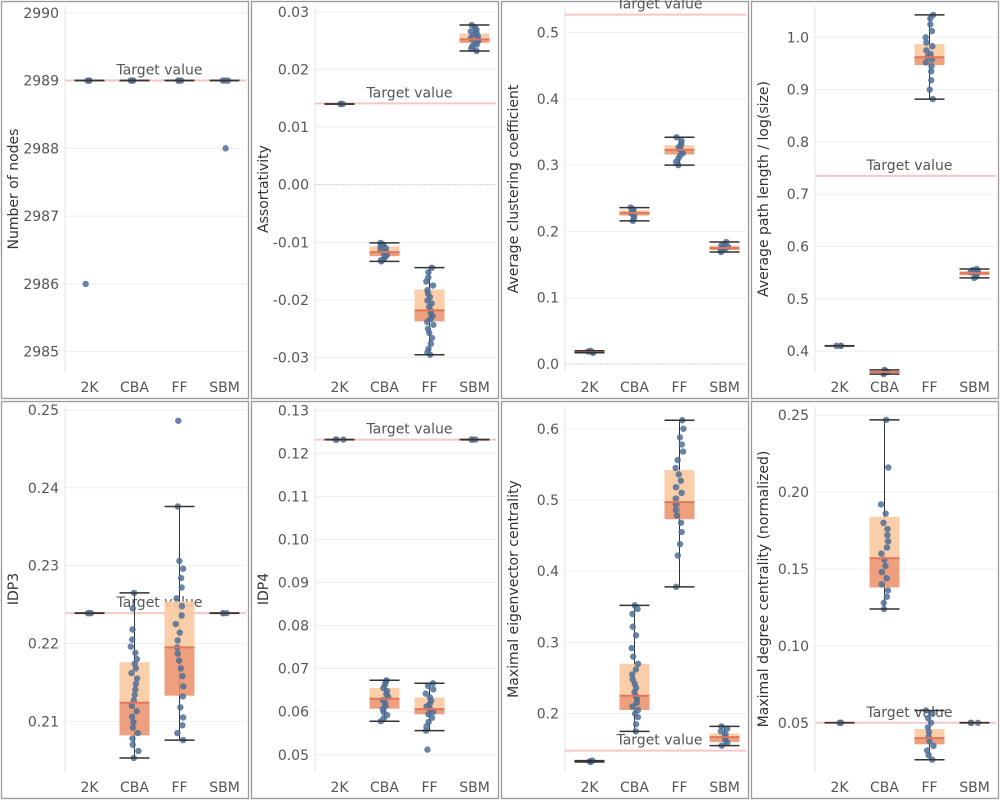 Image resolution: width=1000 pixels, height=800 pixels. What do you see at coordinates (14, 589) in the screenshot?
I see `y-axis-label: IDP3` at bounding box center [14, 589].